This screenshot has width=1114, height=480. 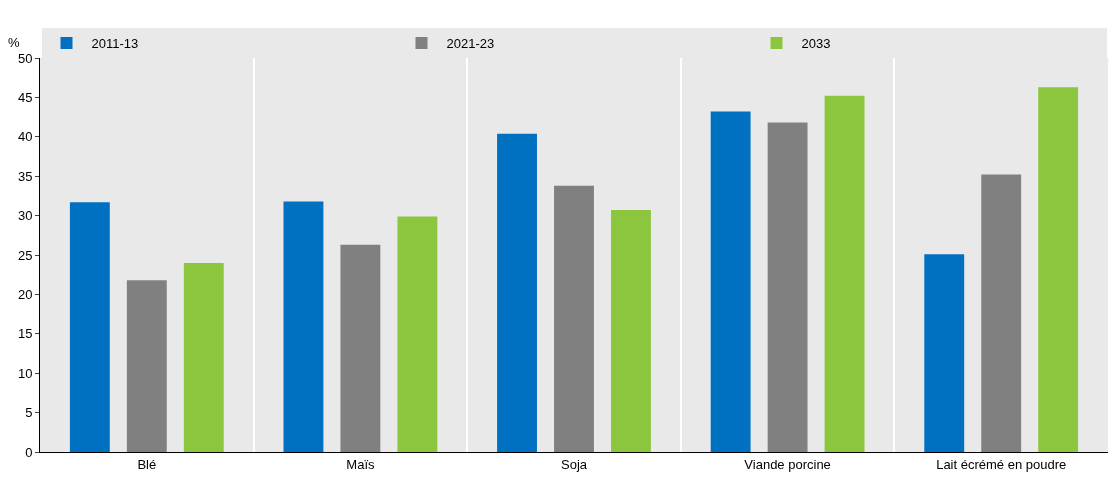 I want to click on y-tick-label: 15, so click(x=25, y=334).